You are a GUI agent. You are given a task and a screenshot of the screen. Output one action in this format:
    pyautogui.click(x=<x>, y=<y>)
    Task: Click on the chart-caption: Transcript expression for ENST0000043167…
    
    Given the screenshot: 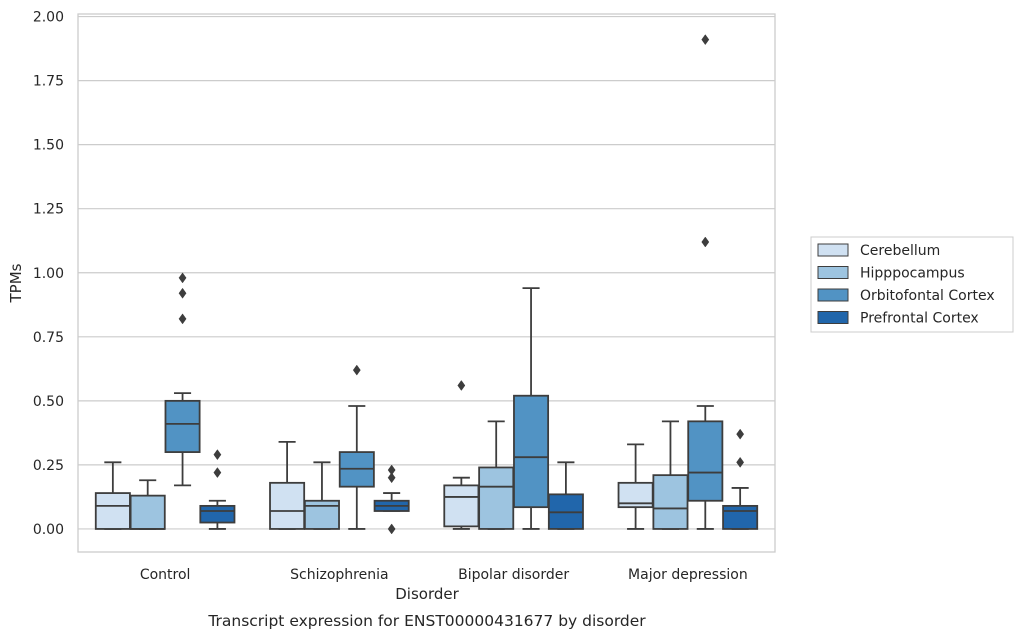 What is the action you would take?
    pyautogui.click(x=426, y=621)
    